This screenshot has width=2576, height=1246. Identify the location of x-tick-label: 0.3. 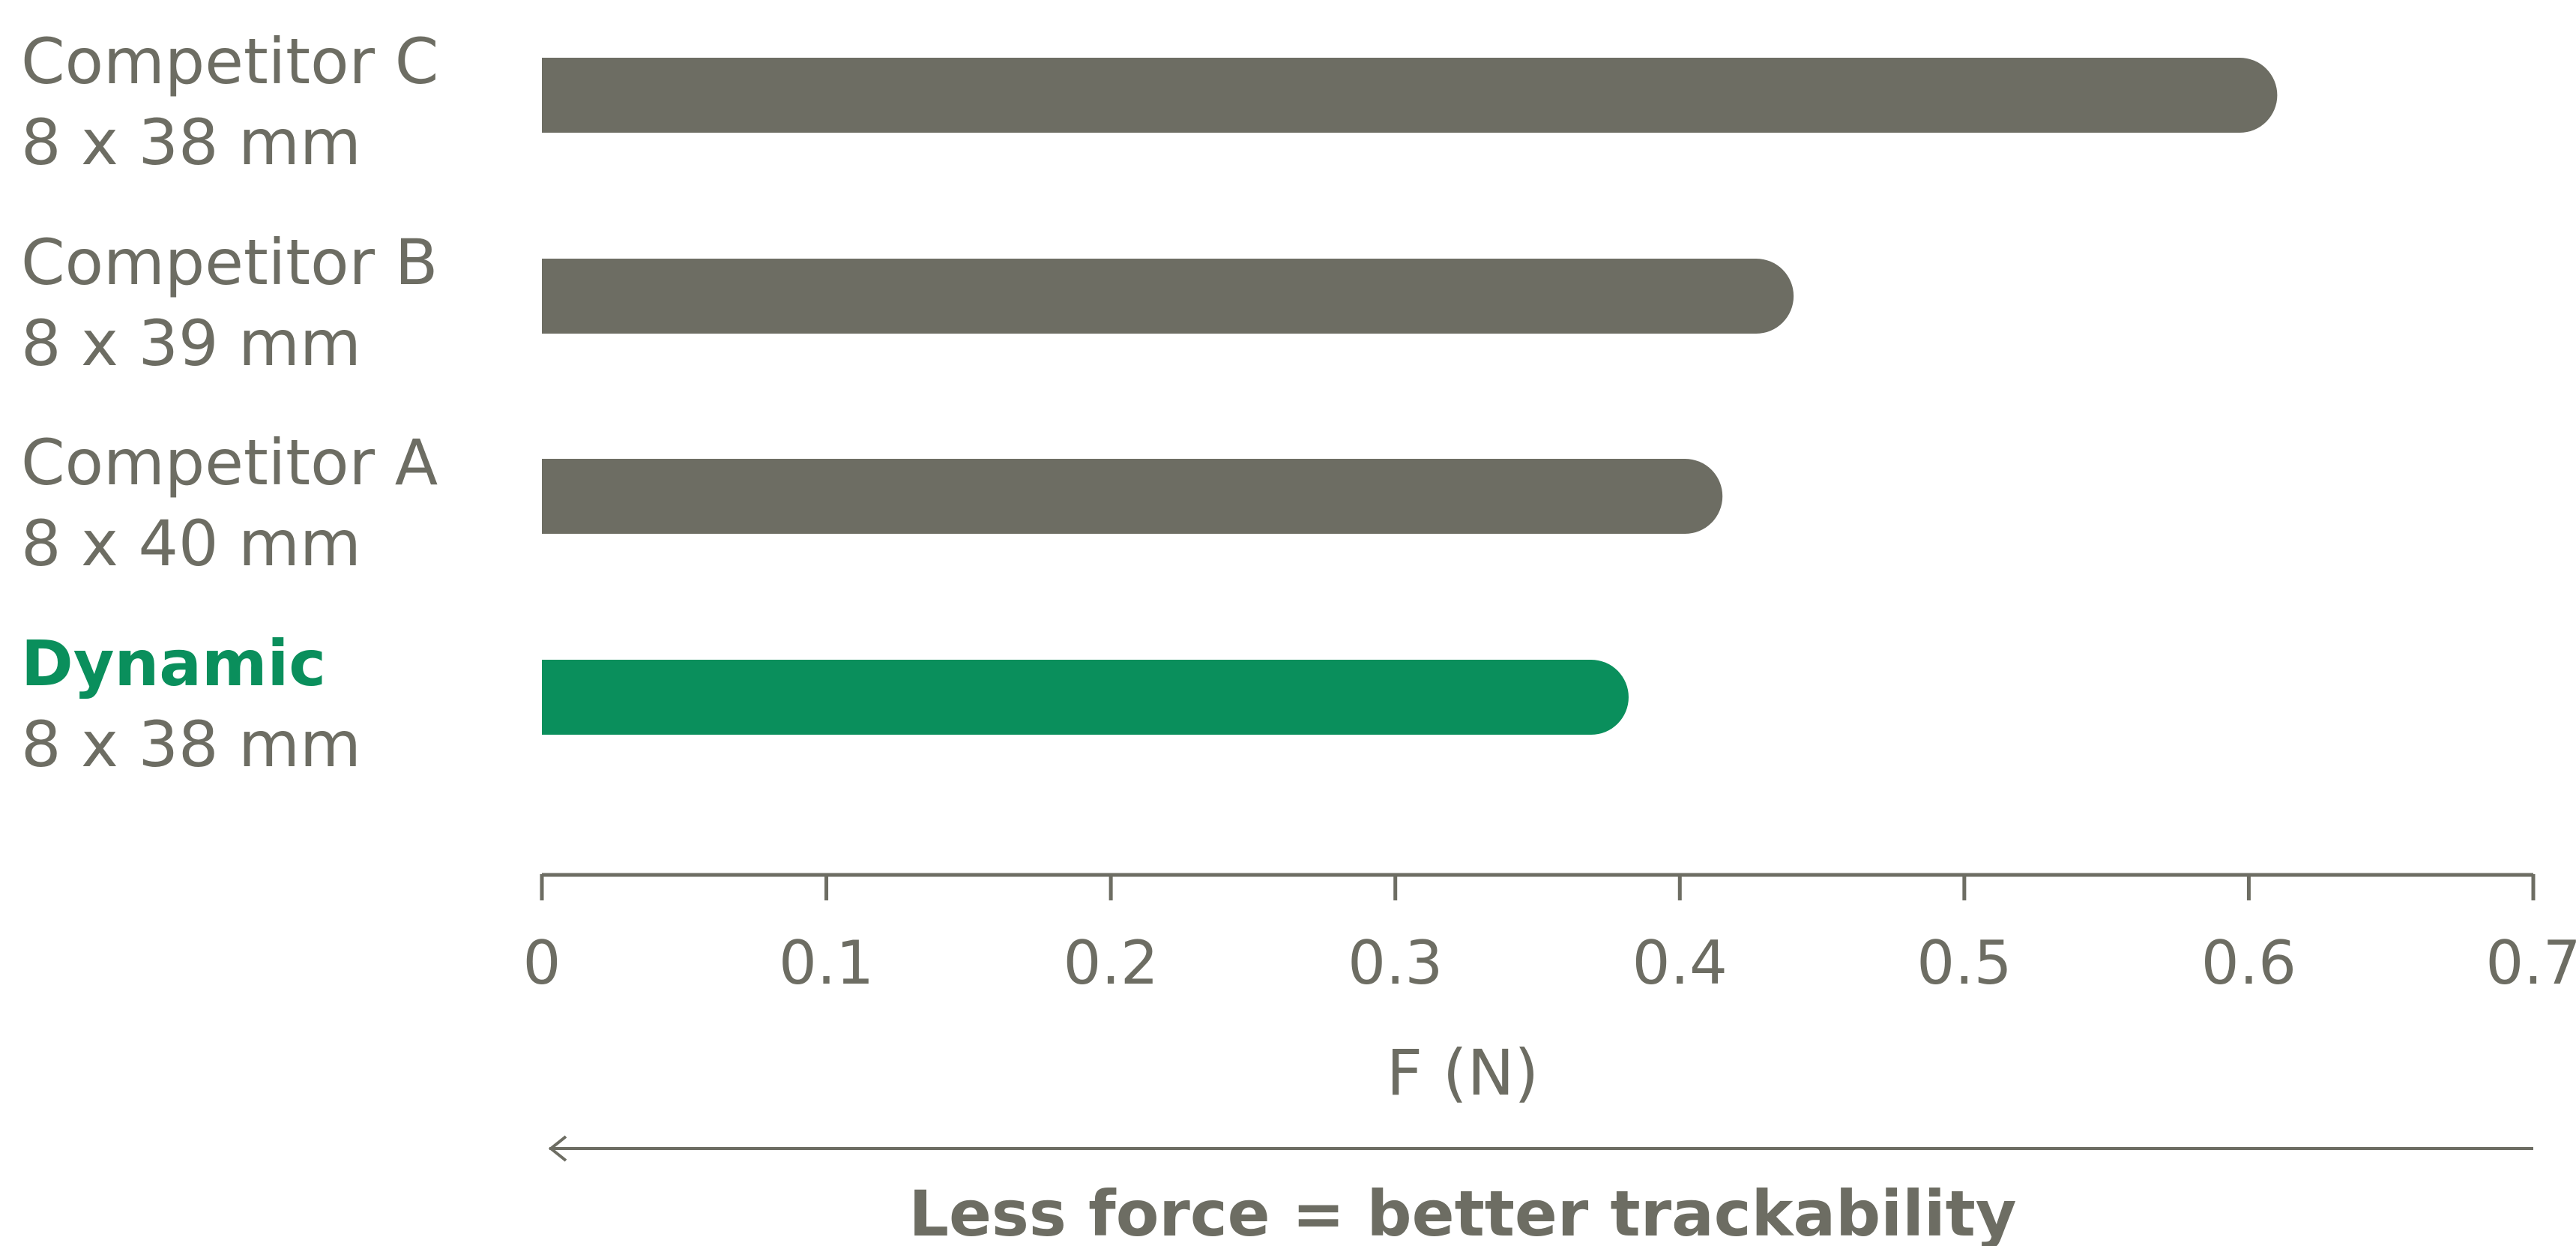
(1396, 963).